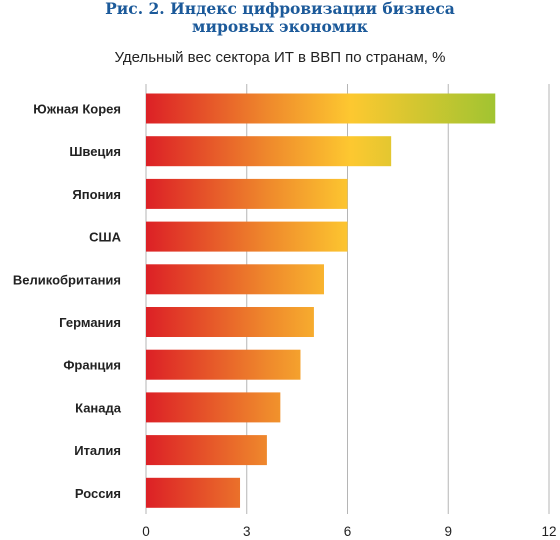  What do you see at coordinates (247, 531) in the screenshot?
I see `x-tick-label-1: 3` at bounding box center [247, 531].